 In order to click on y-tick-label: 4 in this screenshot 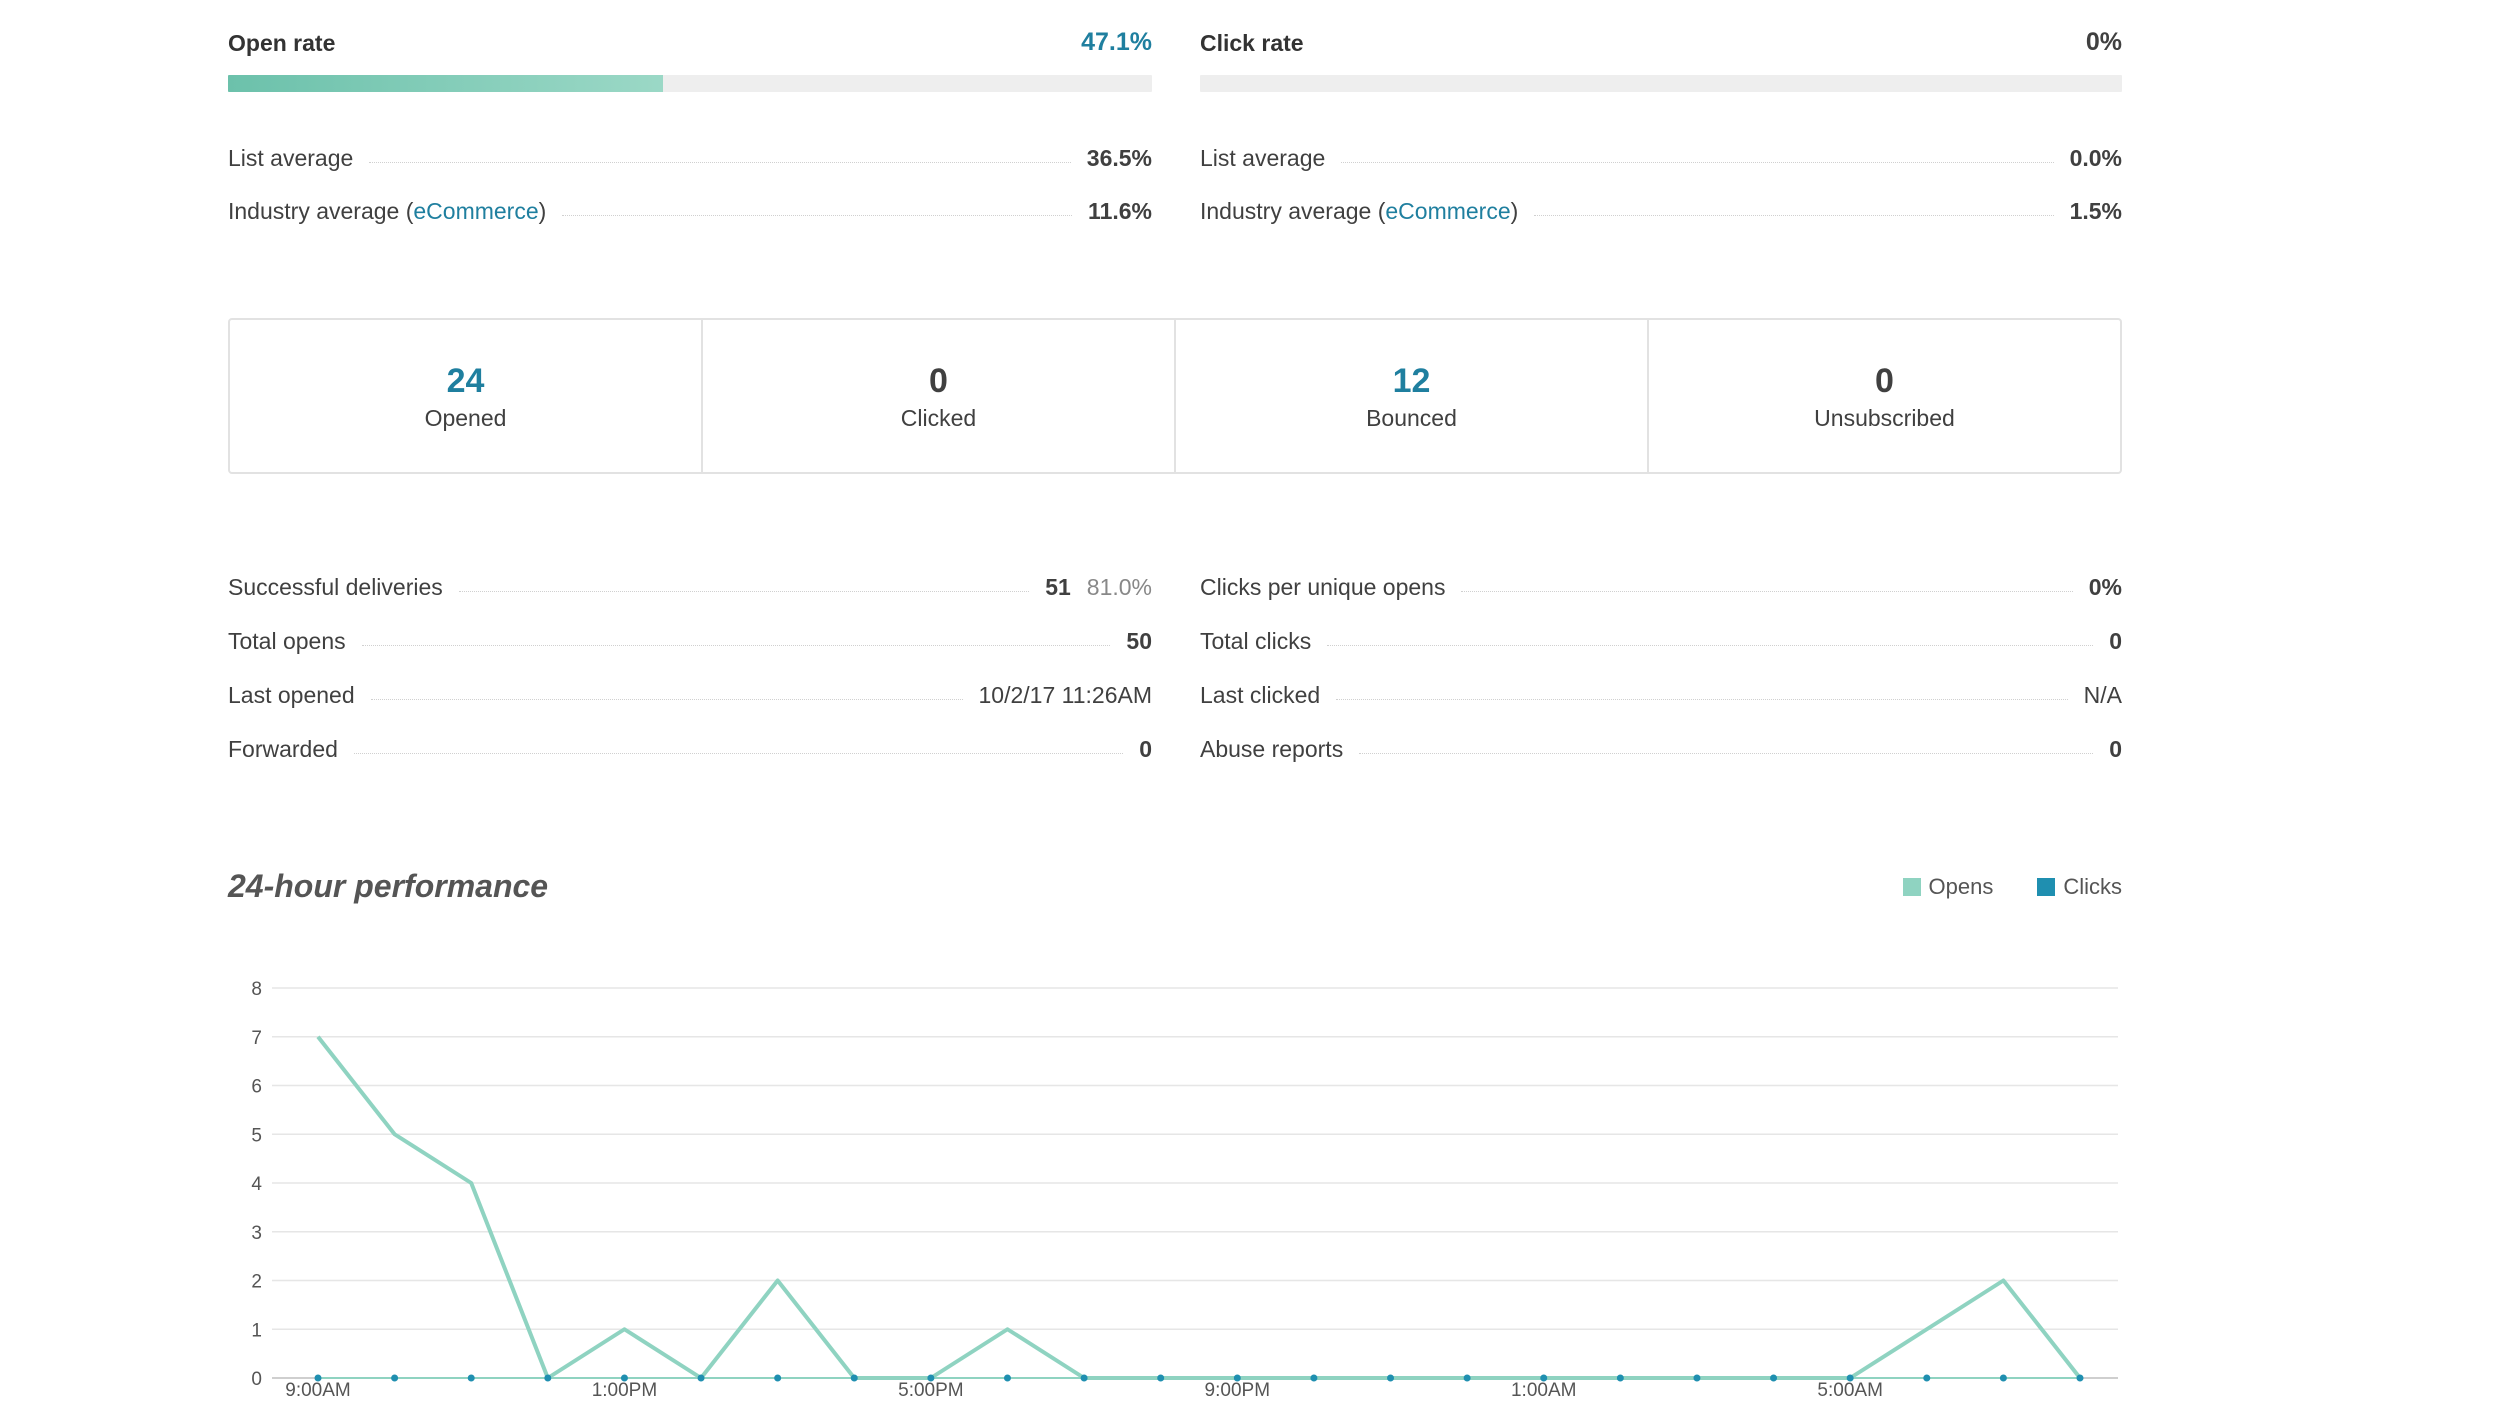, I will do `click(256, 1184)`.